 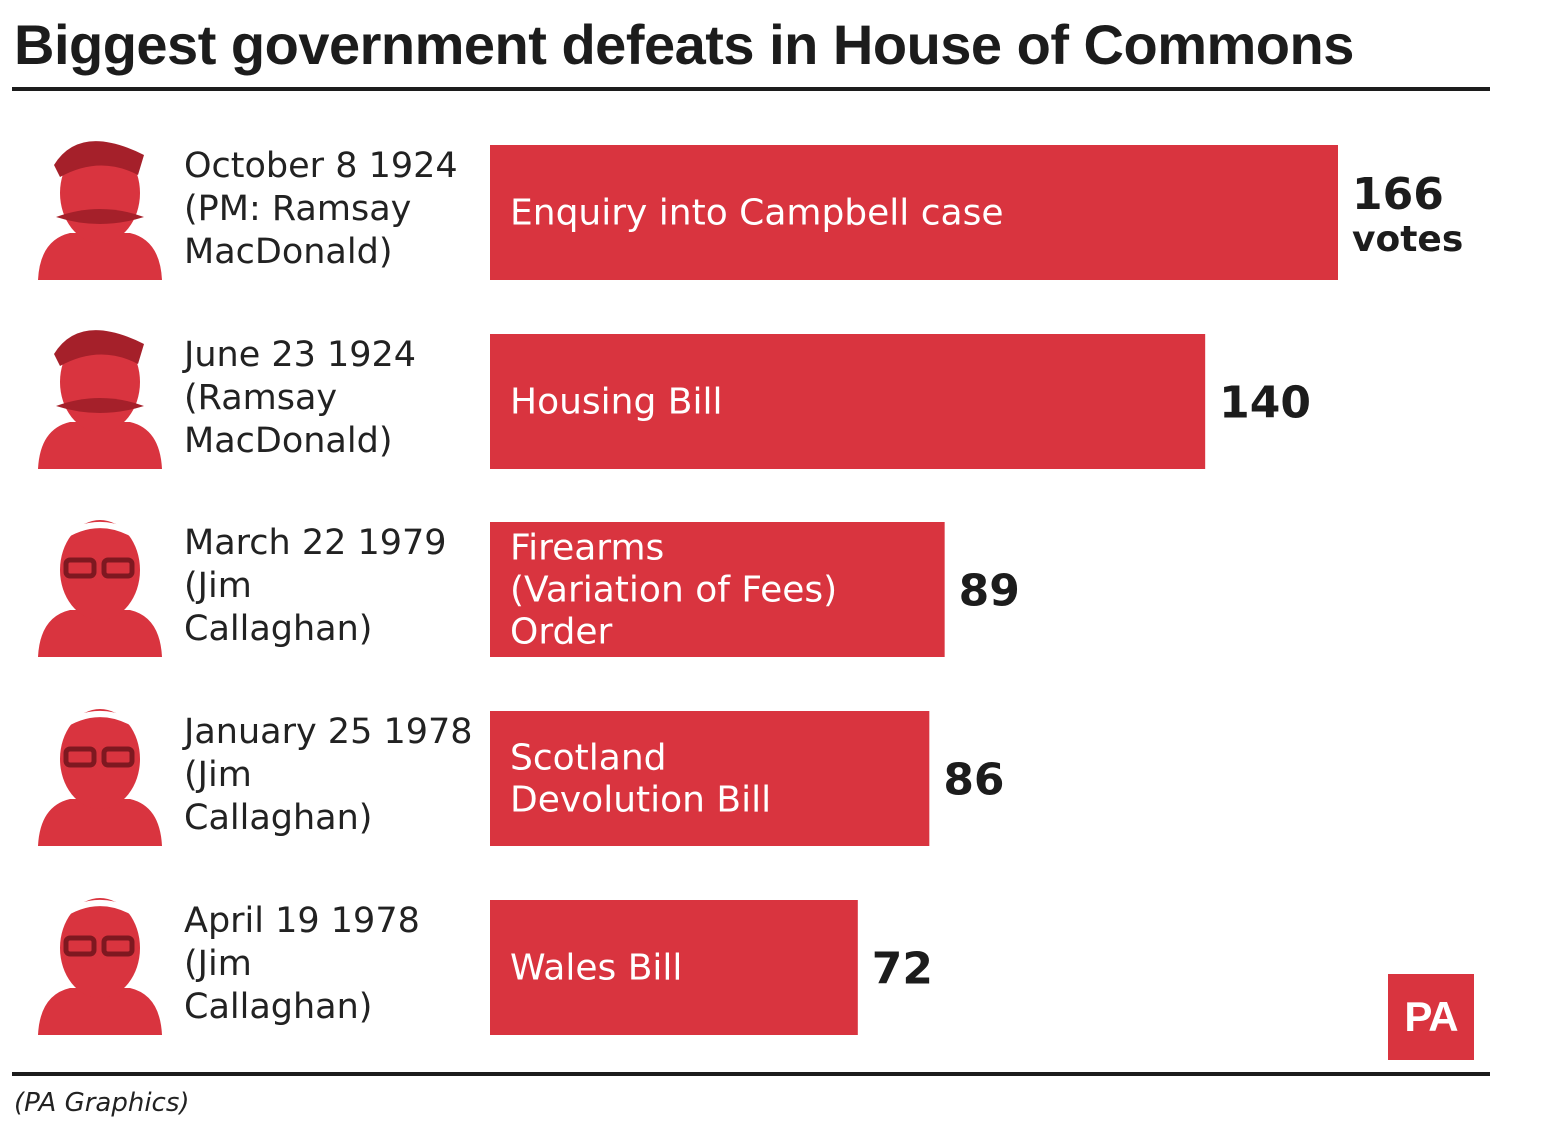 What do you see at coordinates (102, 1103) in the screenshot?
I see `source-credit: (PA Graphics)` at bounding box center [102, 1103].